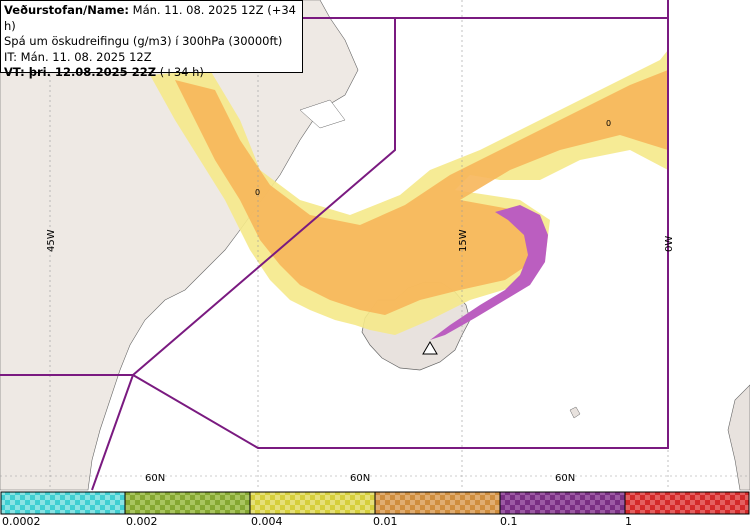 This screenshot has width=750, height=532. What do you see at coordinates (322, 114) in the screenshot?
I see `greenland-fjord` at bounding box center [322, 114].